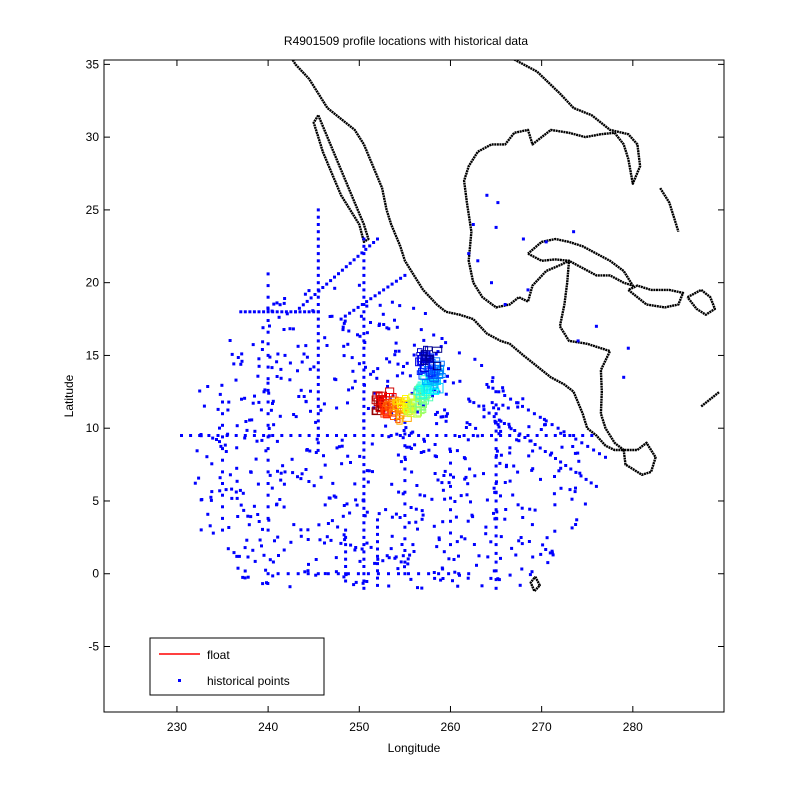 This screenshot has width=800, height=800. Describe the element at coordinates (237, 666) in the screenshot. I see `legend-box` at that location.